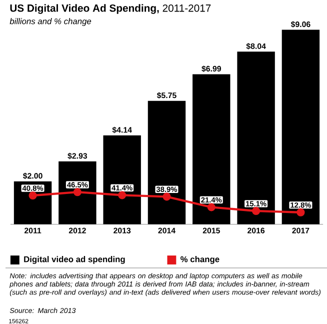  I want to click on legend-label: % change, so click(200, 260).